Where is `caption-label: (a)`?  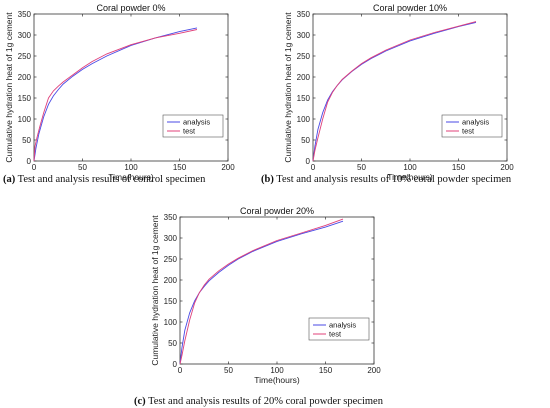 caption-label: (a) is located at coordinates (9, 179).